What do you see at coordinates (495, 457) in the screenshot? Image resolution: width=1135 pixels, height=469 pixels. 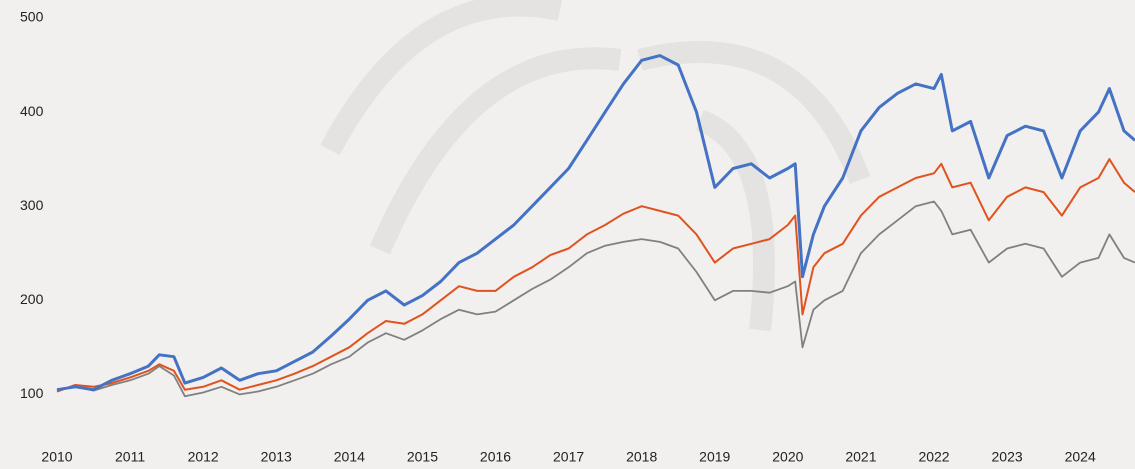 I see `x-tick-label: 2016` at bounding box center [495, 457].